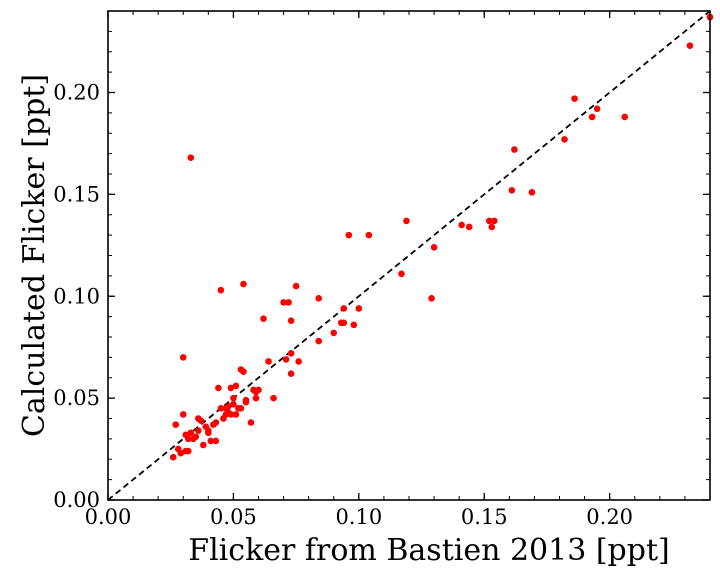  I want to click on y-tick-label: 0.10, so click(76, 296).